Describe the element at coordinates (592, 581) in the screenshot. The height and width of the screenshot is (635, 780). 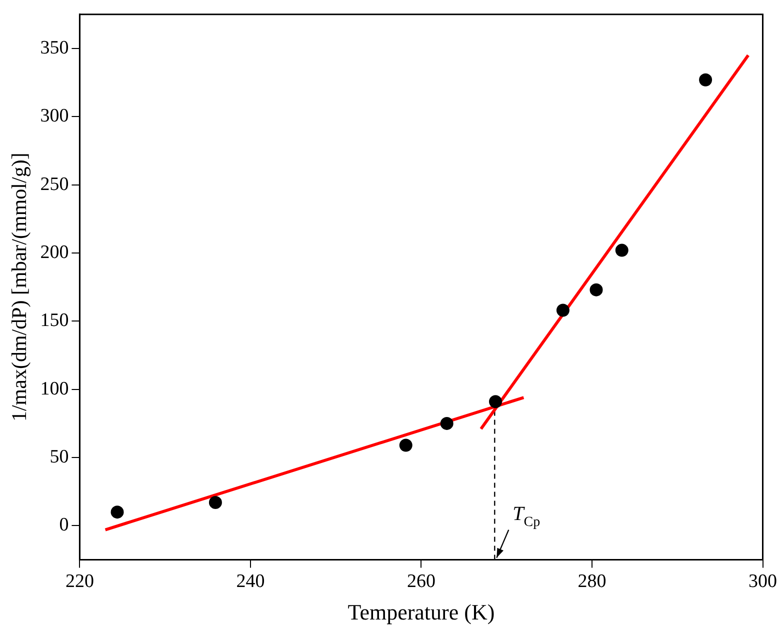
I see `x-tick-label: 280` at that location.